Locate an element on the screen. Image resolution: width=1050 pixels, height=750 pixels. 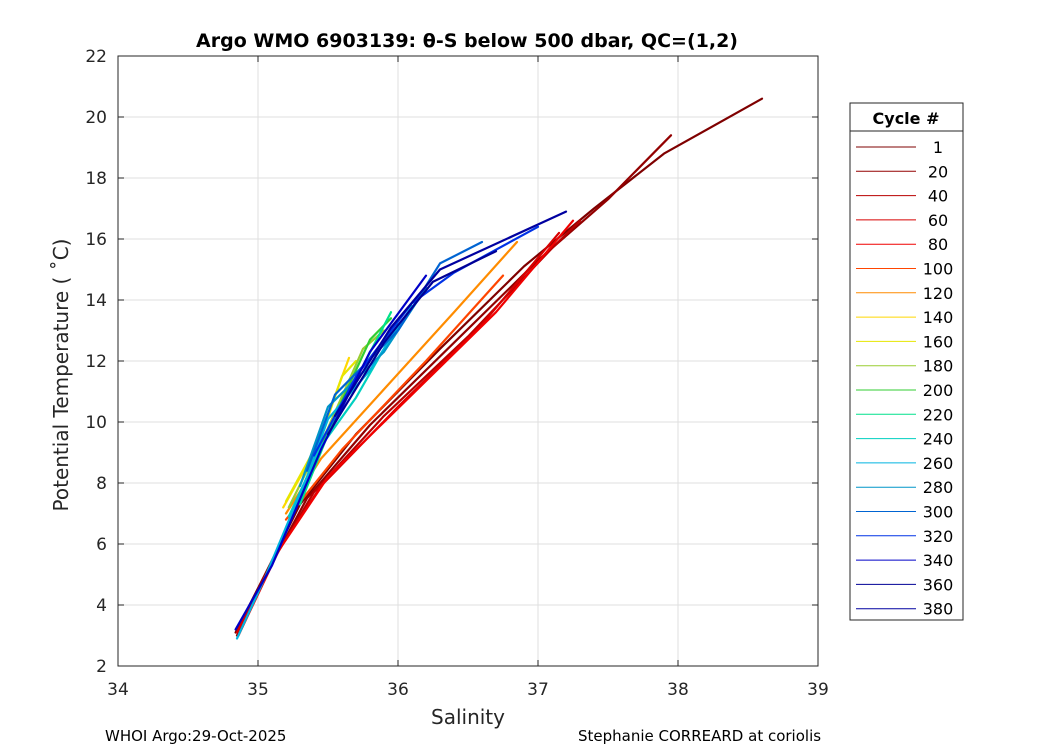
x-tick-label: 38 is located at coordinates (678, 690).